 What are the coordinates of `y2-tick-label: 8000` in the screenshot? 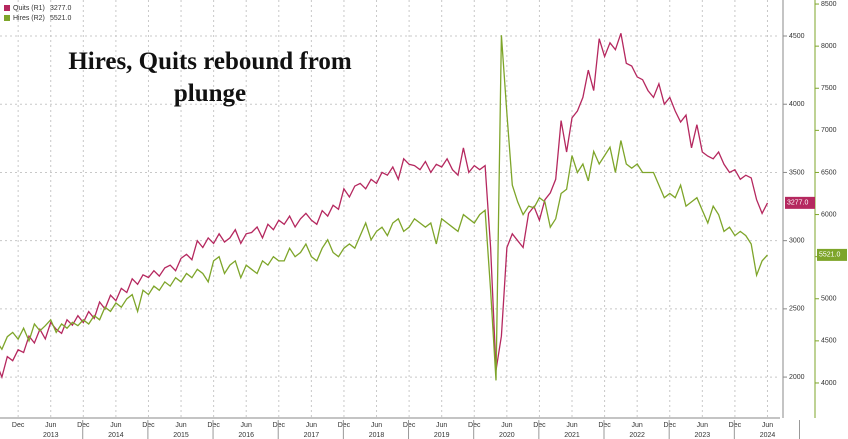 It's located at (829, 46).